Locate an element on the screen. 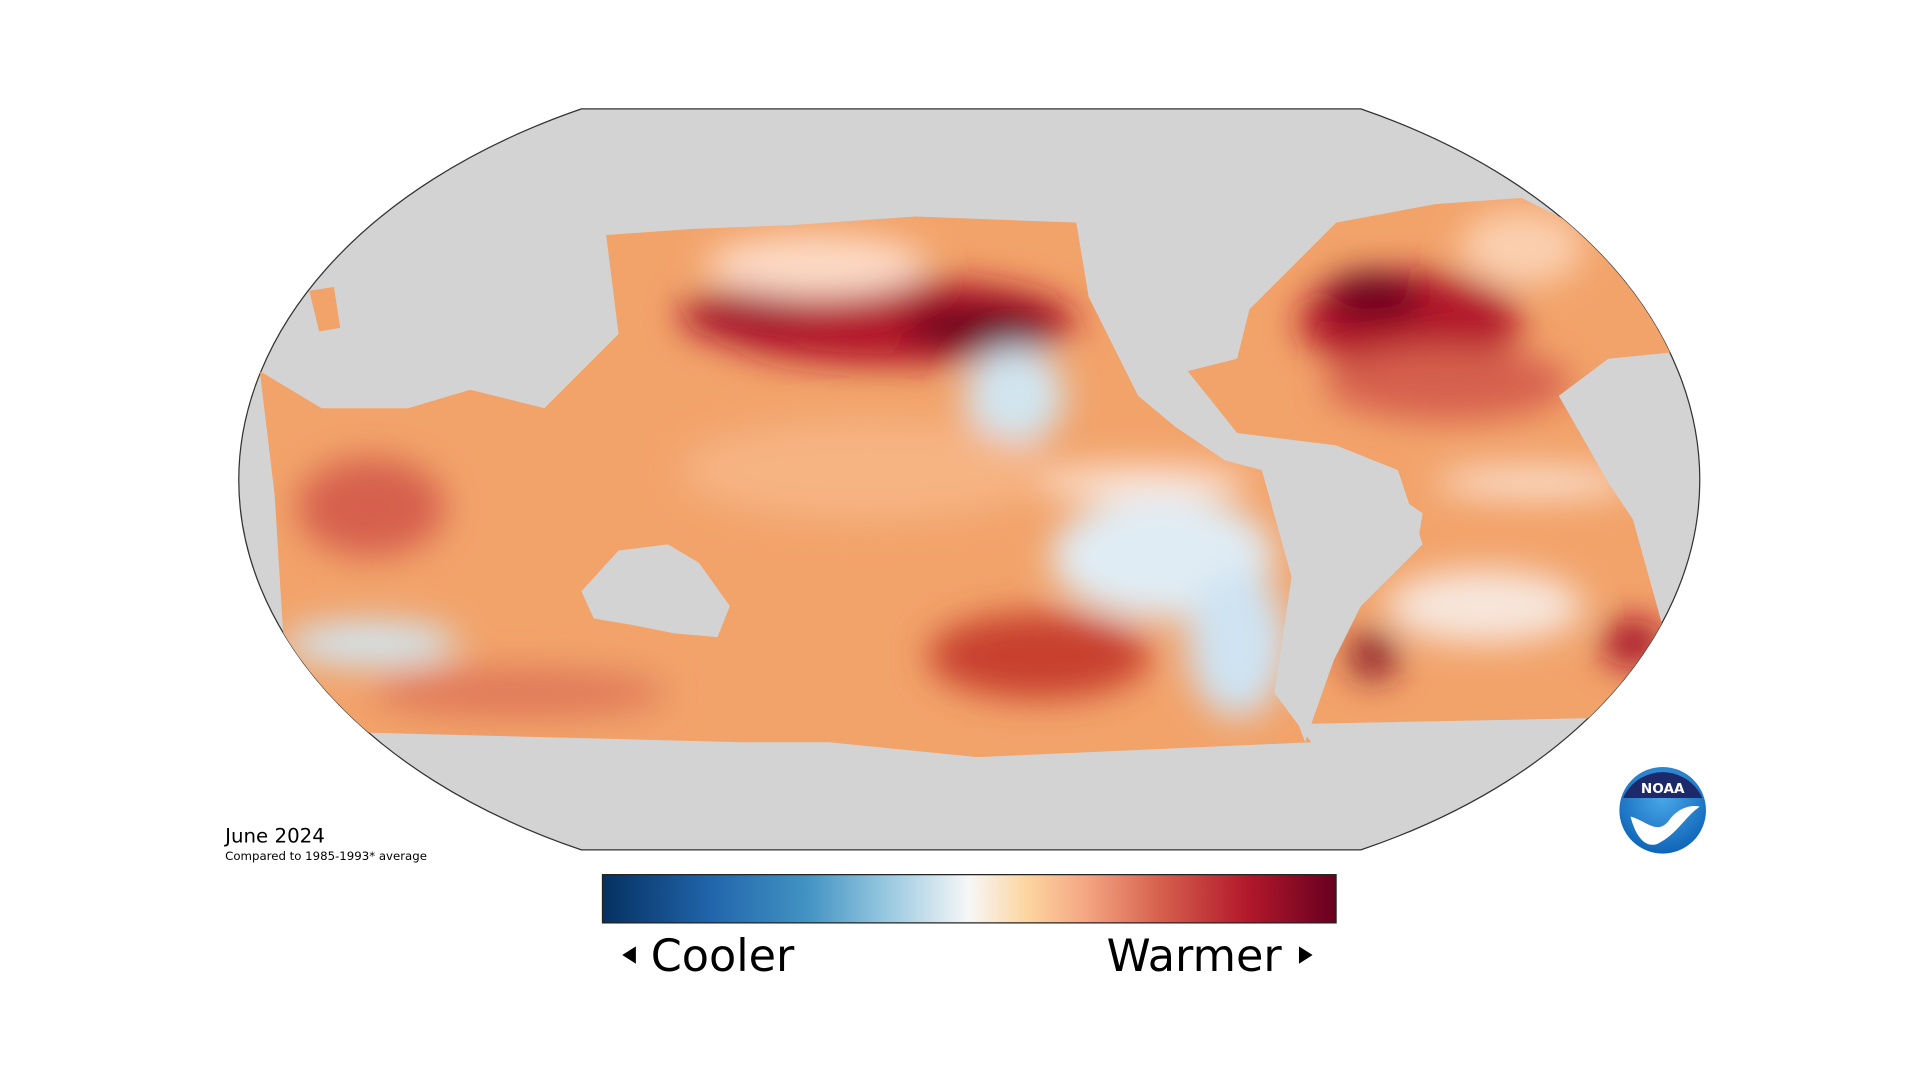  australia is located at coordinates (655, 591).